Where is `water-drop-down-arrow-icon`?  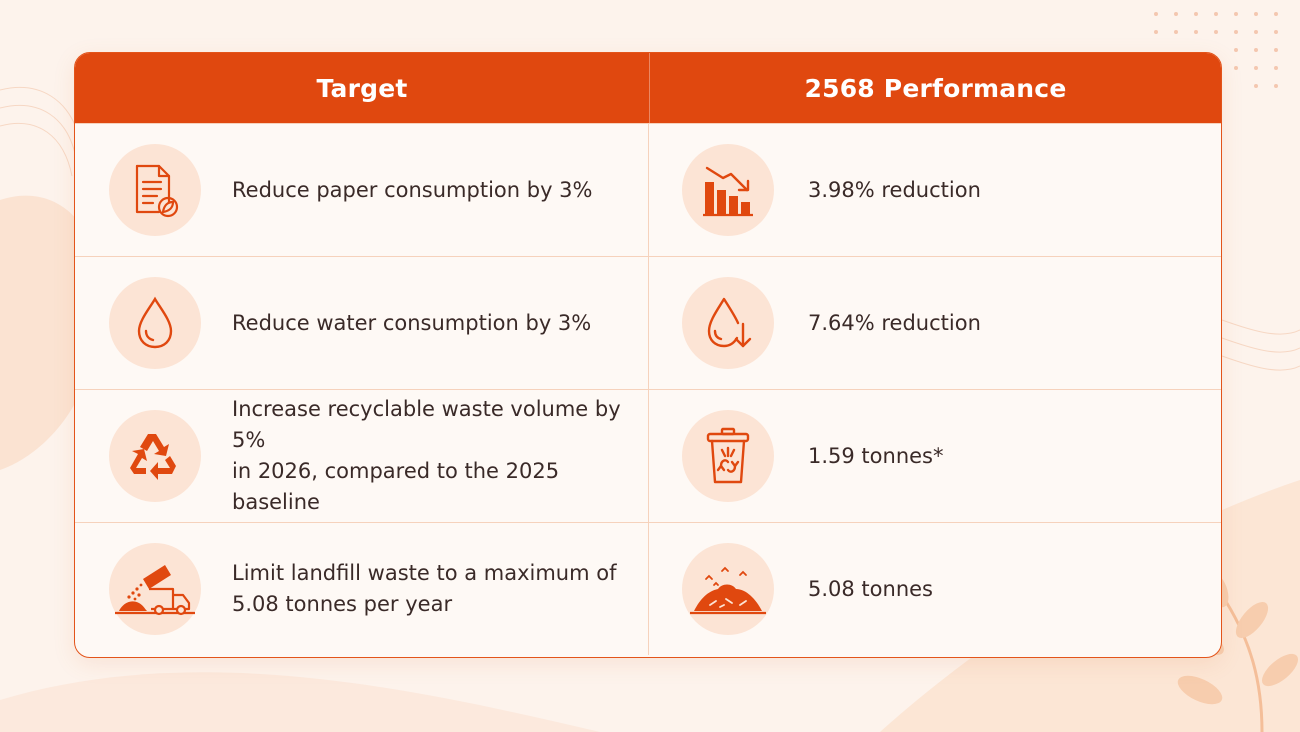
water-drop-down-arrow-icon is located at coordinates (728, 323).